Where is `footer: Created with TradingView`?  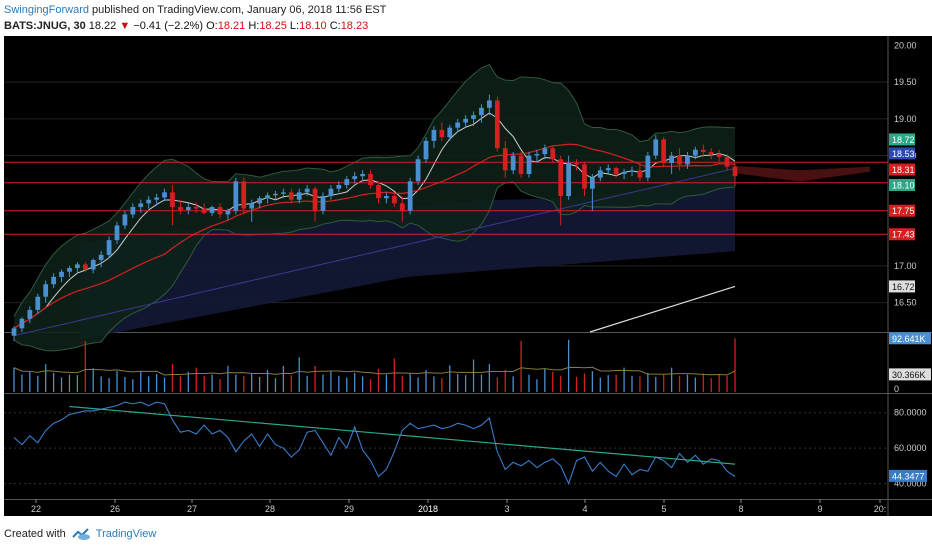
footer: Created with TradingView is located at coordinates (80, 534).